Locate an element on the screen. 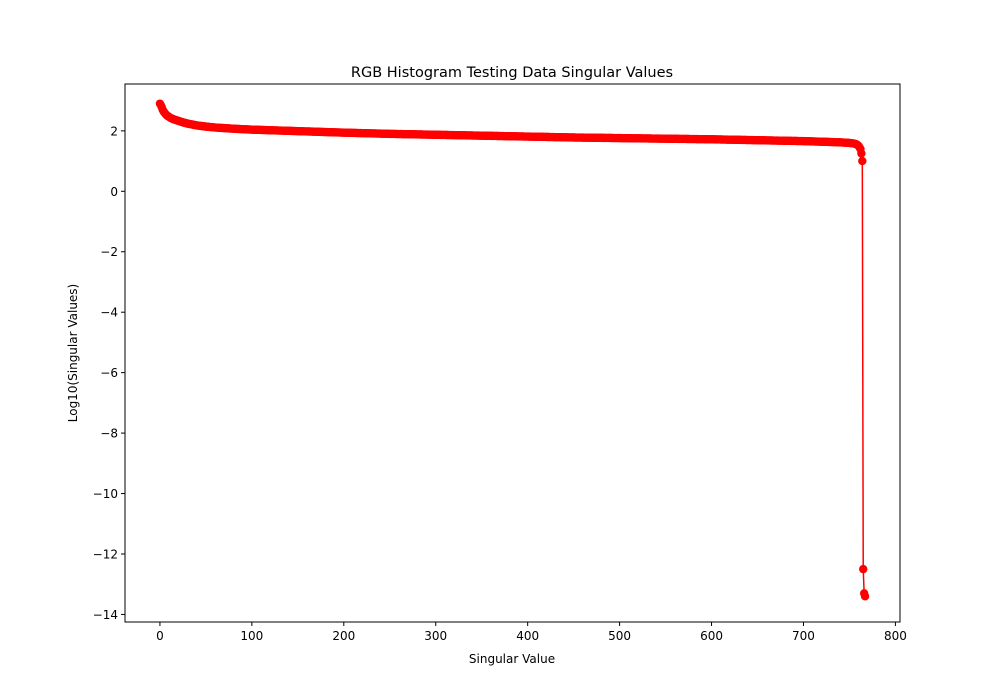  y-tick-label: 0 is located at coordinates (114, 192).